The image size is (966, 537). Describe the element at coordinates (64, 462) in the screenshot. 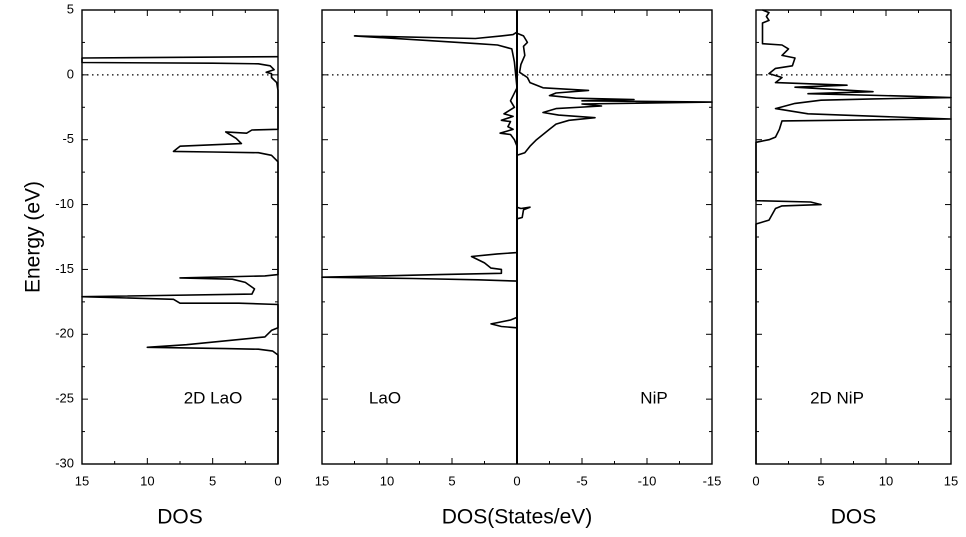

I see `y-tick-label: -30` at that location.